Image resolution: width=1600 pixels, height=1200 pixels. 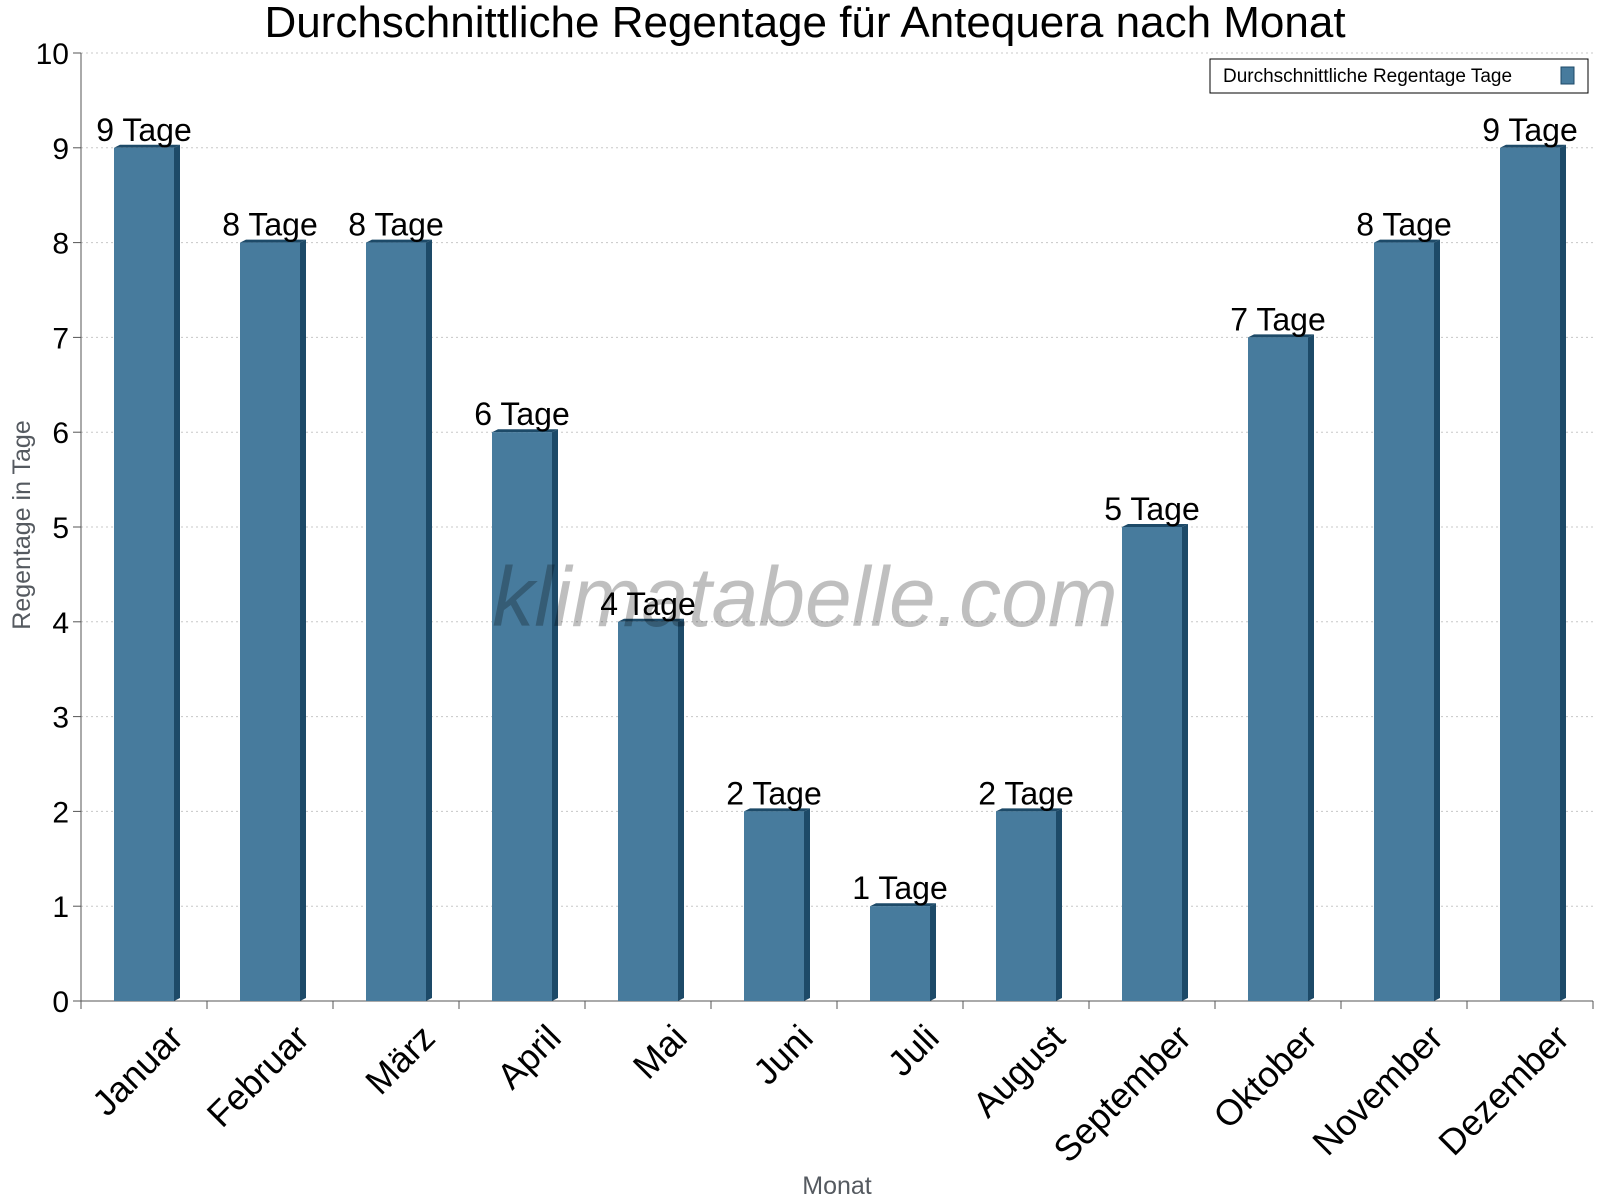 I want to click on bar-dezember, so click(x=1533, y=573).